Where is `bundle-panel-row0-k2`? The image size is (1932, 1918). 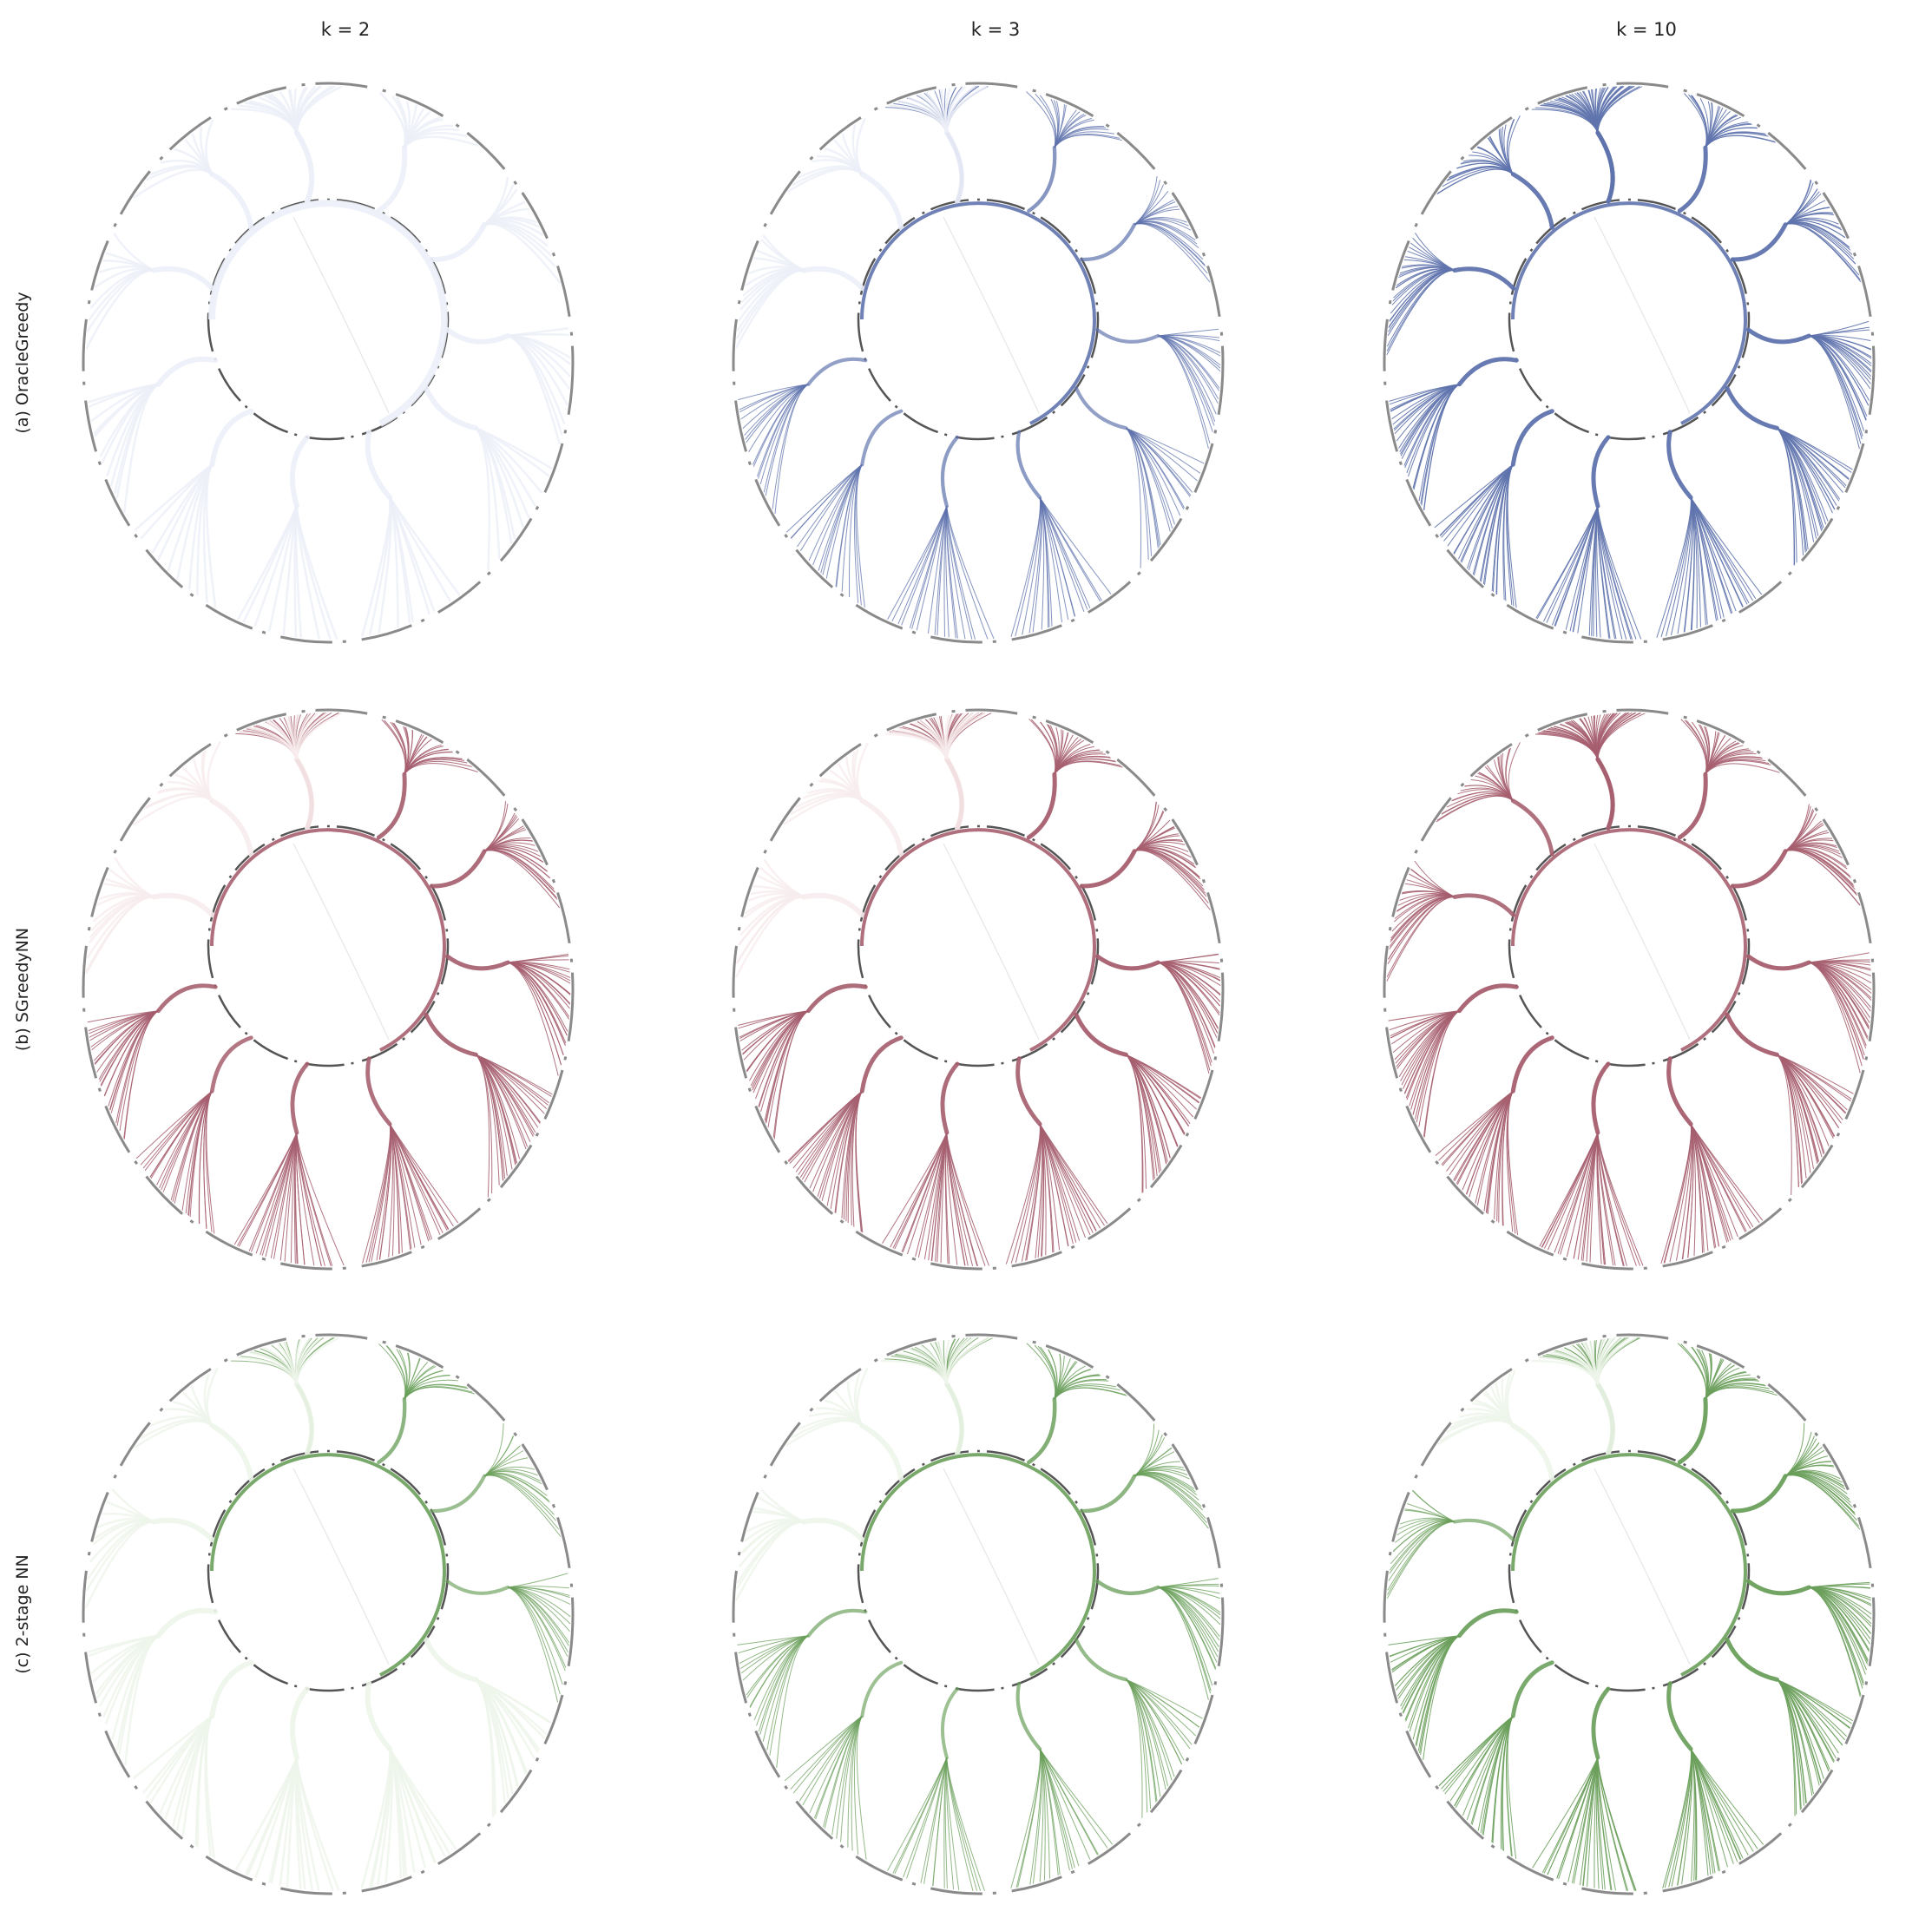 bundle-panel-row0-k2 is located at coordinates (328, 363).